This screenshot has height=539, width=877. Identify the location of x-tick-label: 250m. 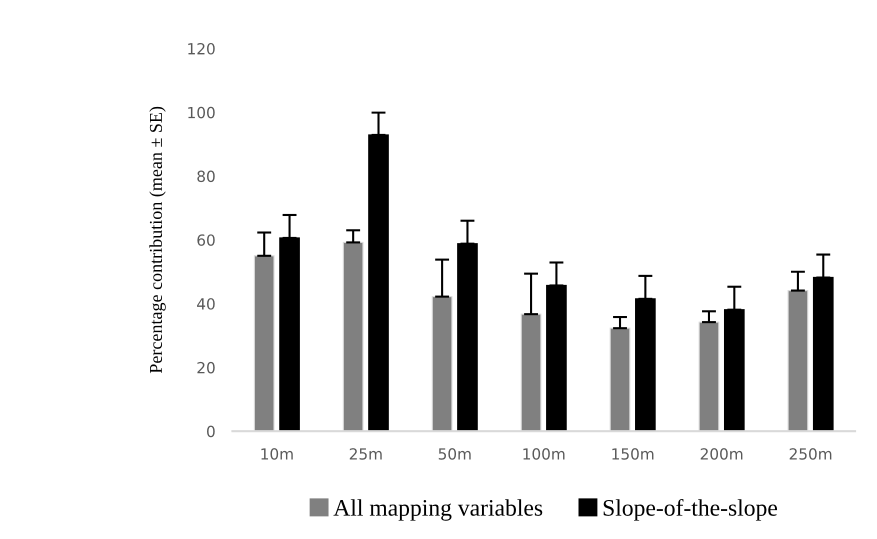
(811, 454).